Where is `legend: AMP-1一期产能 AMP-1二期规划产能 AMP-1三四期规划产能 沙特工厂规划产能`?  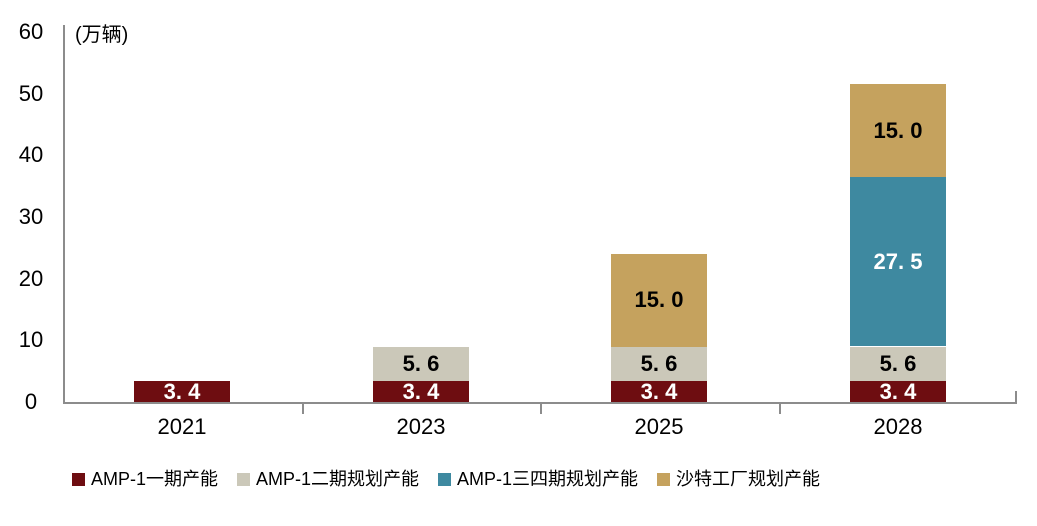
legend: AMP-1一期产能 AMP-1二期规划产能 AMP-1三四期规划产能 沙特工厂规划产能 is located at coordinates (446, 479).